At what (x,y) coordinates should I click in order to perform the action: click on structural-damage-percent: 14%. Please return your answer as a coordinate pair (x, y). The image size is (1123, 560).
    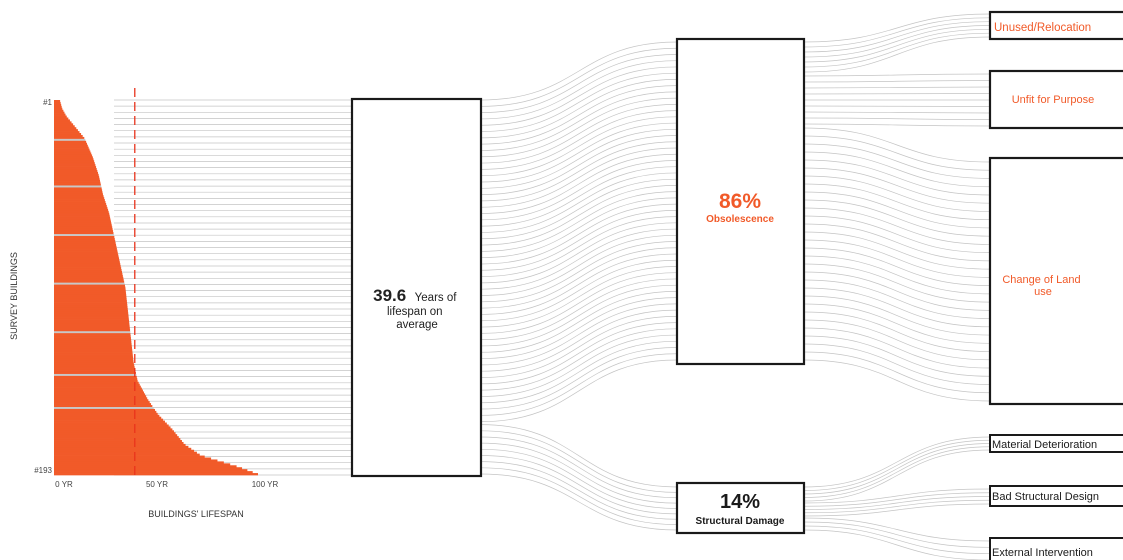
    Looking at the image, I should click on (740, 502).